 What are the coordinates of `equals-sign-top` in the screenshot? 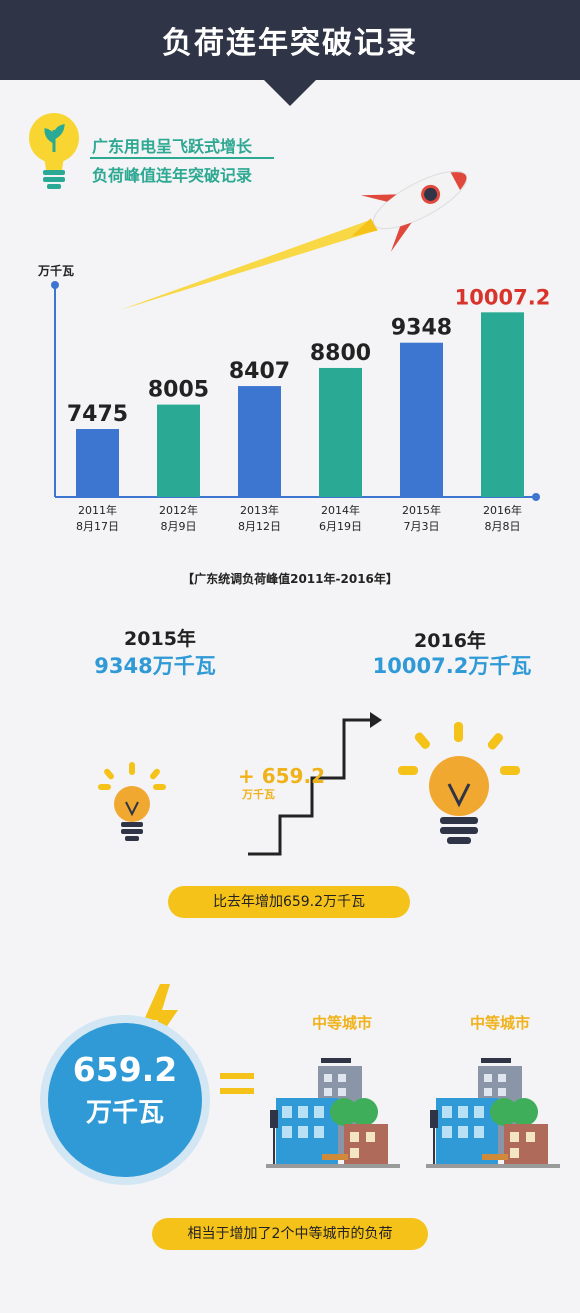 It's located at (237, 1076).